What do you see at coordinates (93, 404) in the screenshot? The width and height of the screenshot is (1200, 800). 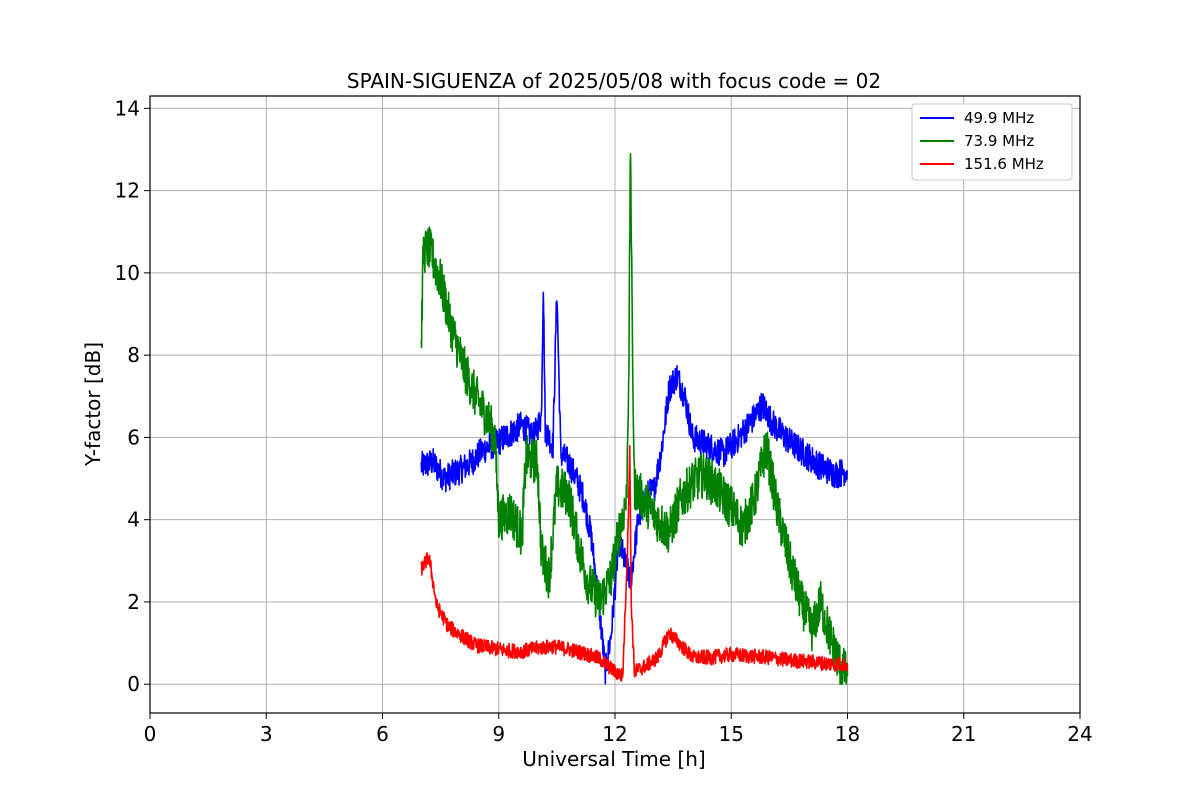 I see `y-axis-title: Y-factor [dB]` at bounding box center [93, 404].